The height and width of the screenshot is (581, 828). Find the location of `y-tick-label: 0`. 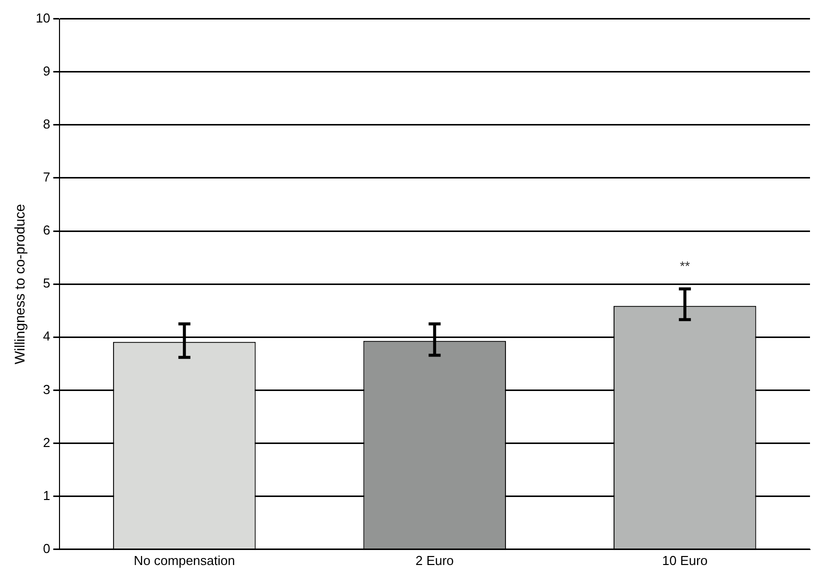

y-tick-label: 0 is located at coordinates (46, 548).